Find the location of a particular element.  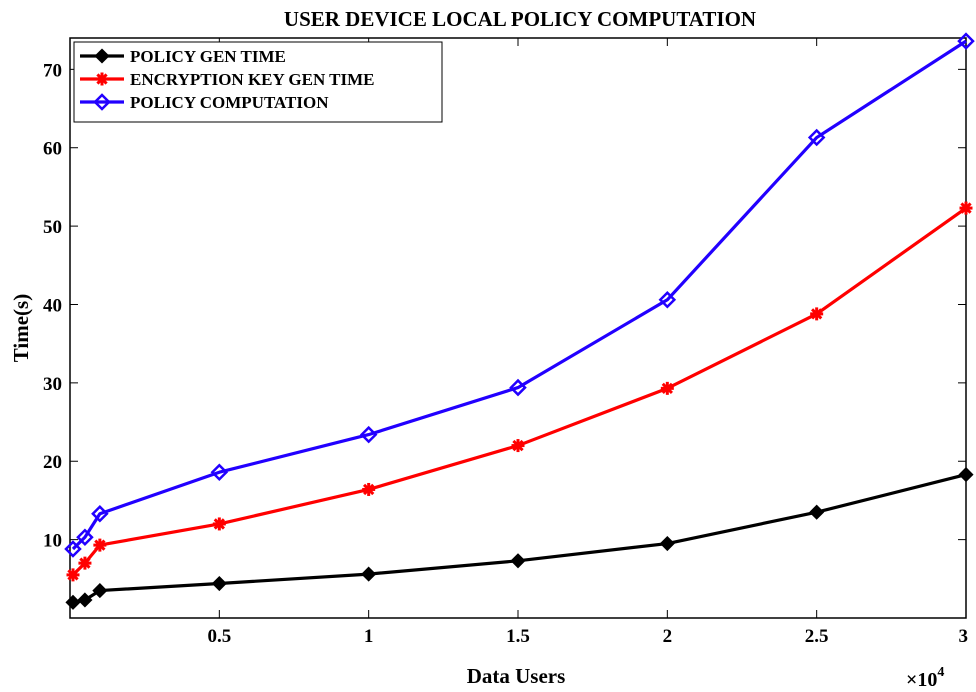

x-axis-multiplier: ×10⁴ is located at coordinates (925, 678).